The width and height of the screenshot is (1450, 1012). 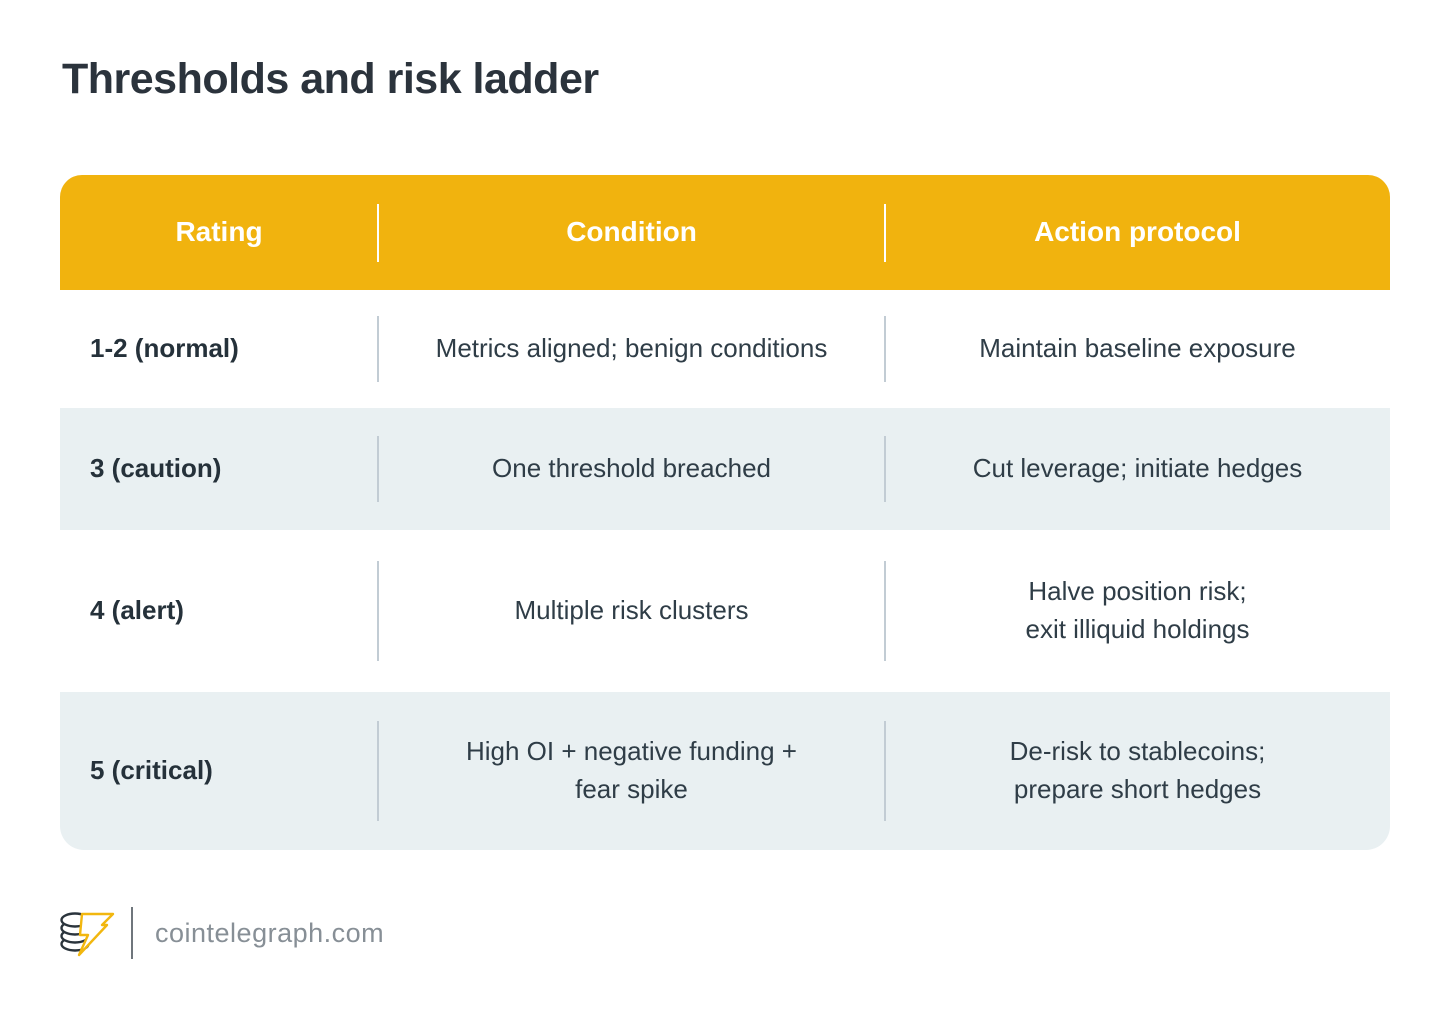 I want to click on action-cell: Maintain baseline exposure, so click(x=1137, y=348).